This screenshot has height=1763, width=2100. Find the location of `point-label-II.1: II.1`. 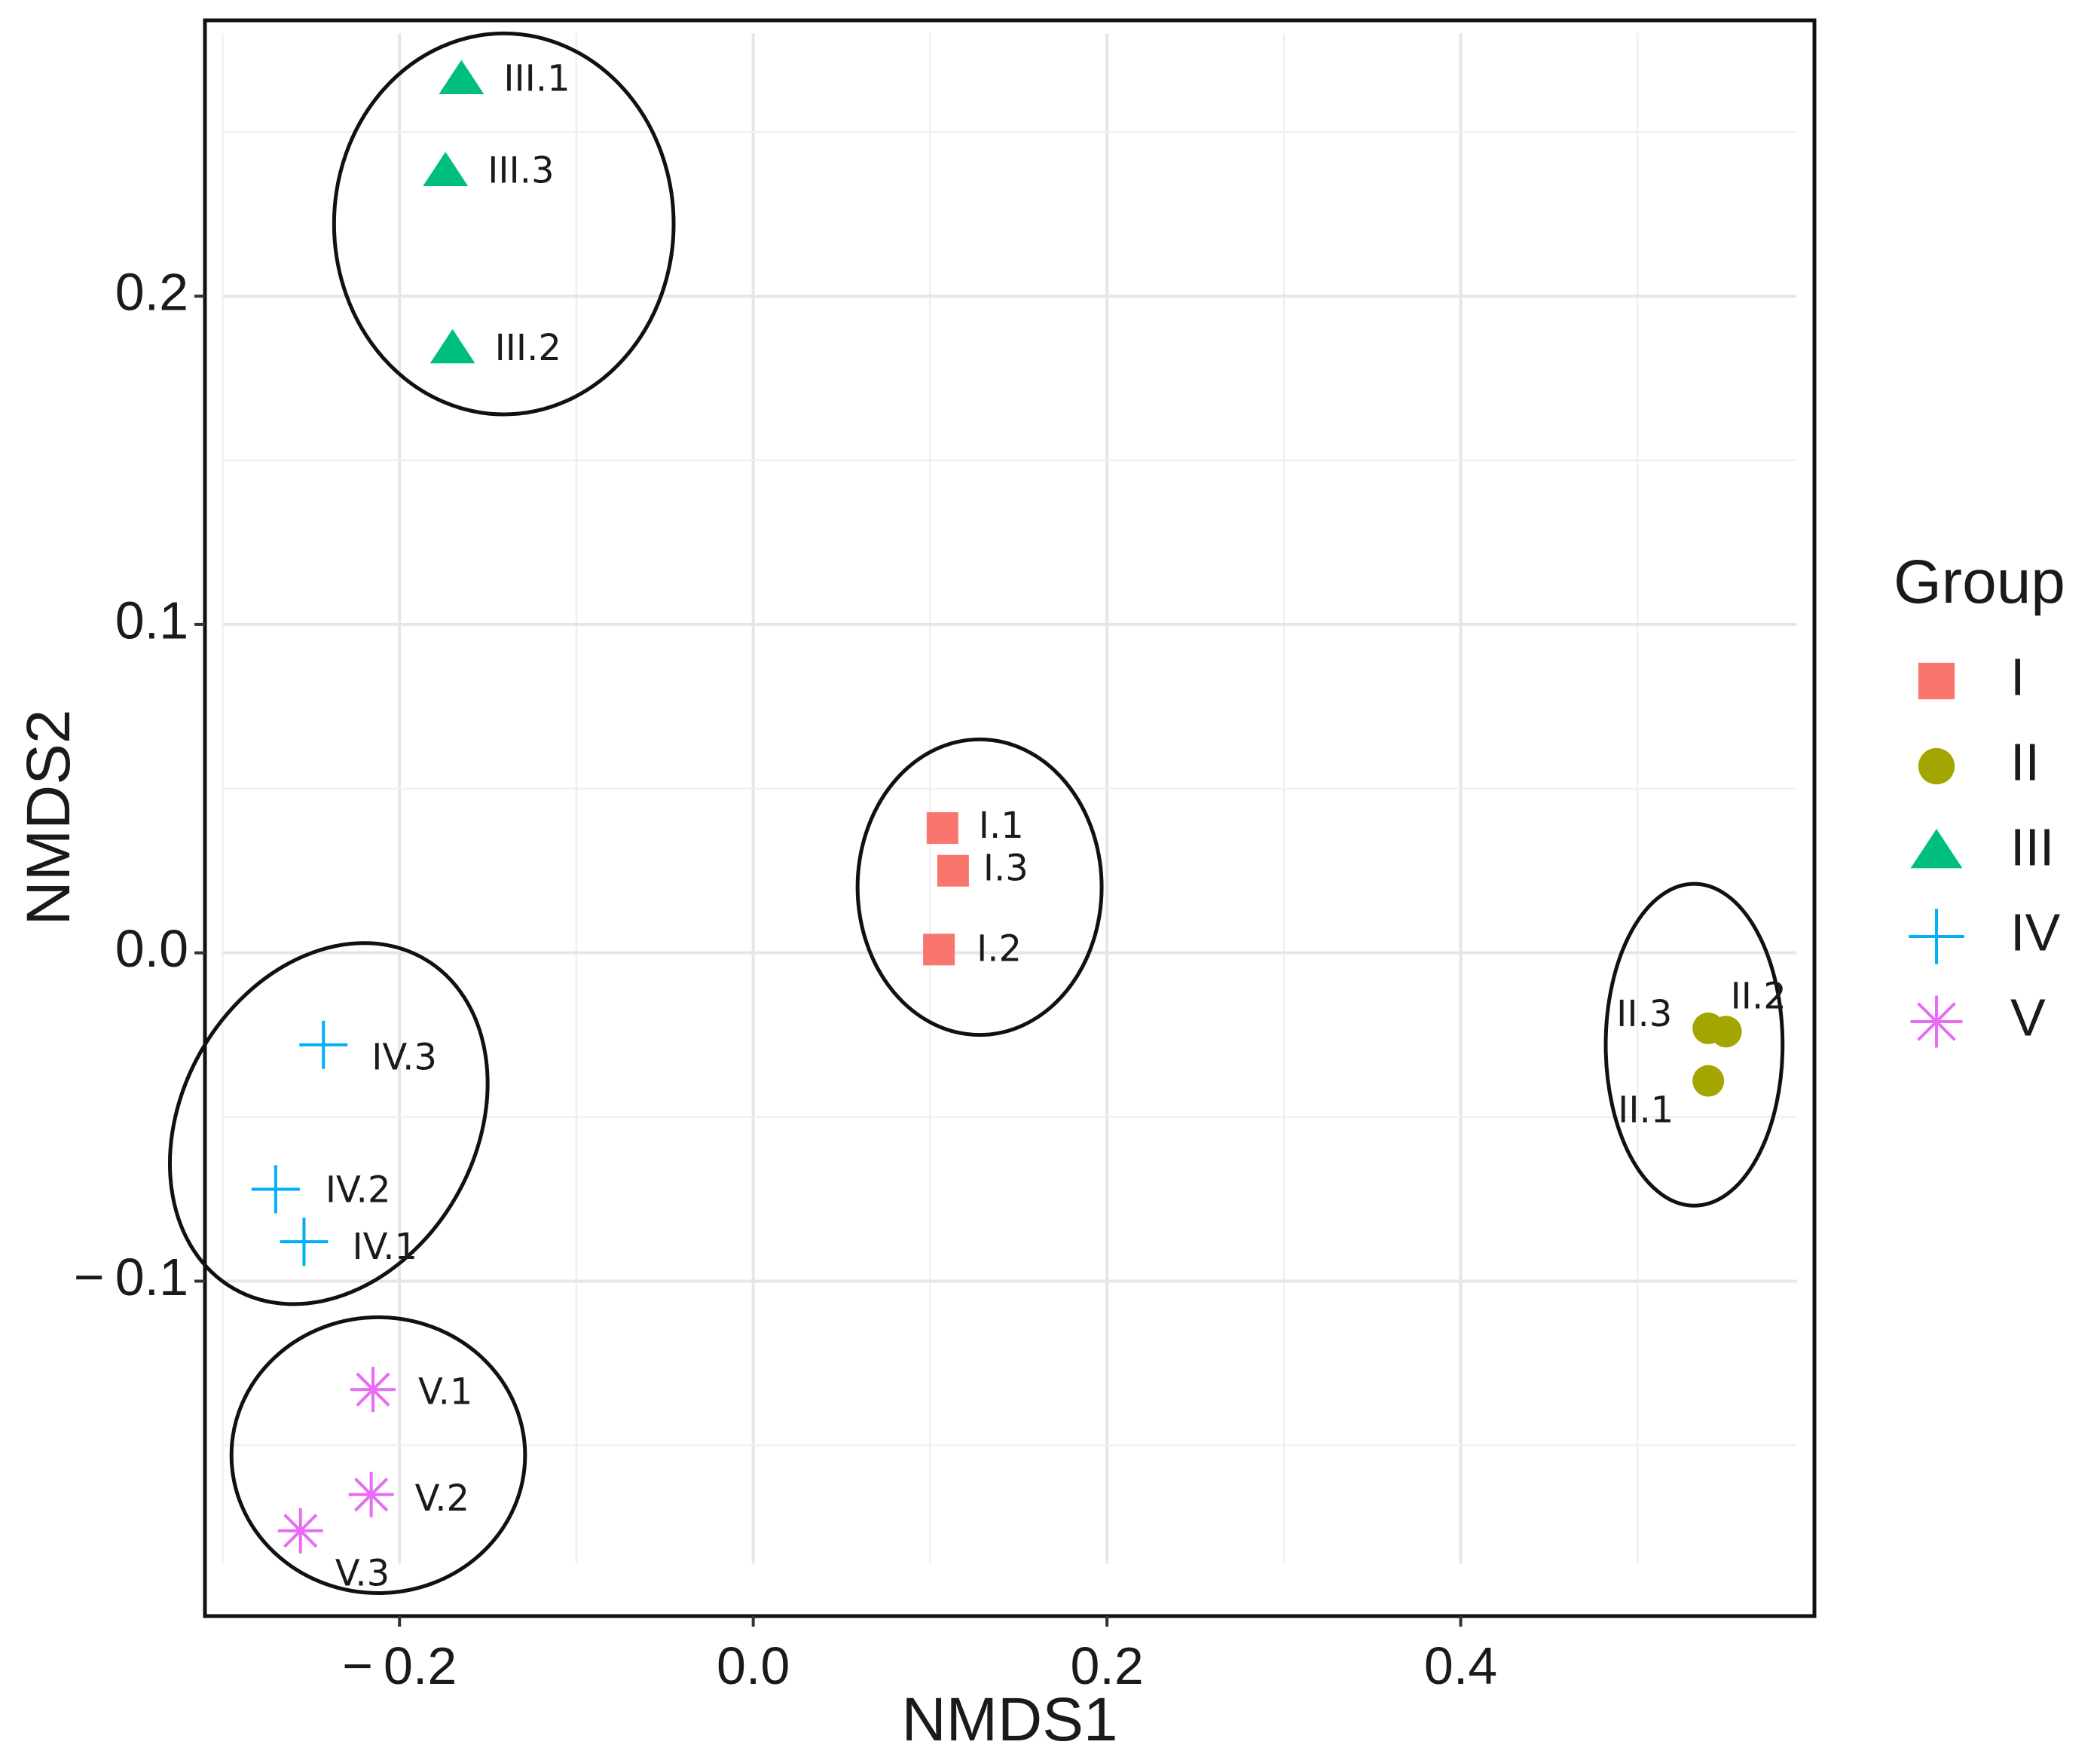

point-label-II.1: II.1 is located at coordinates (1646, 1110).